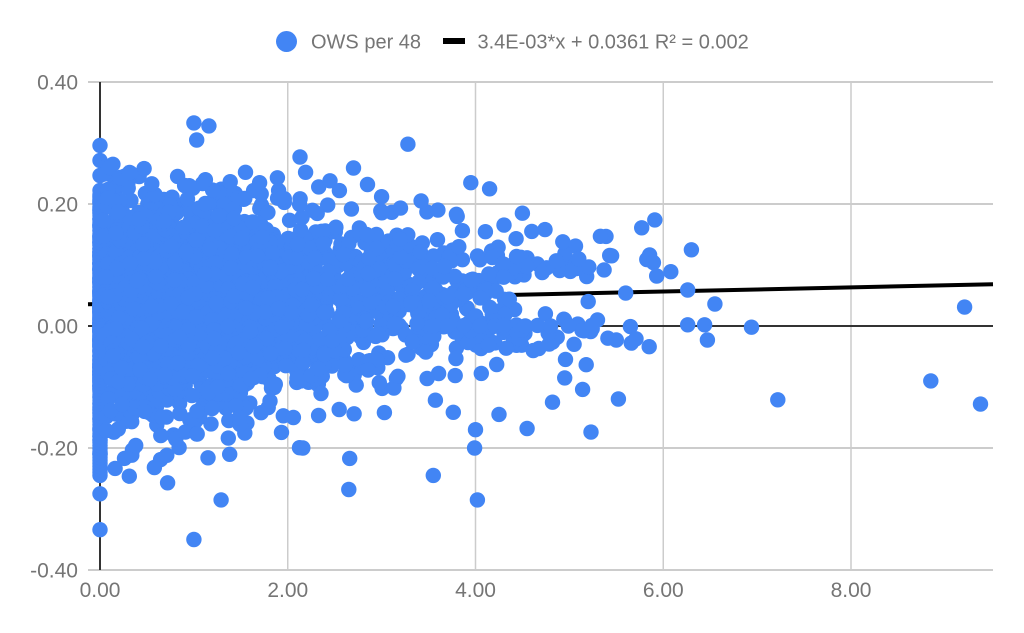  I want to click on svg-text: -0.20, so click(54, 449).